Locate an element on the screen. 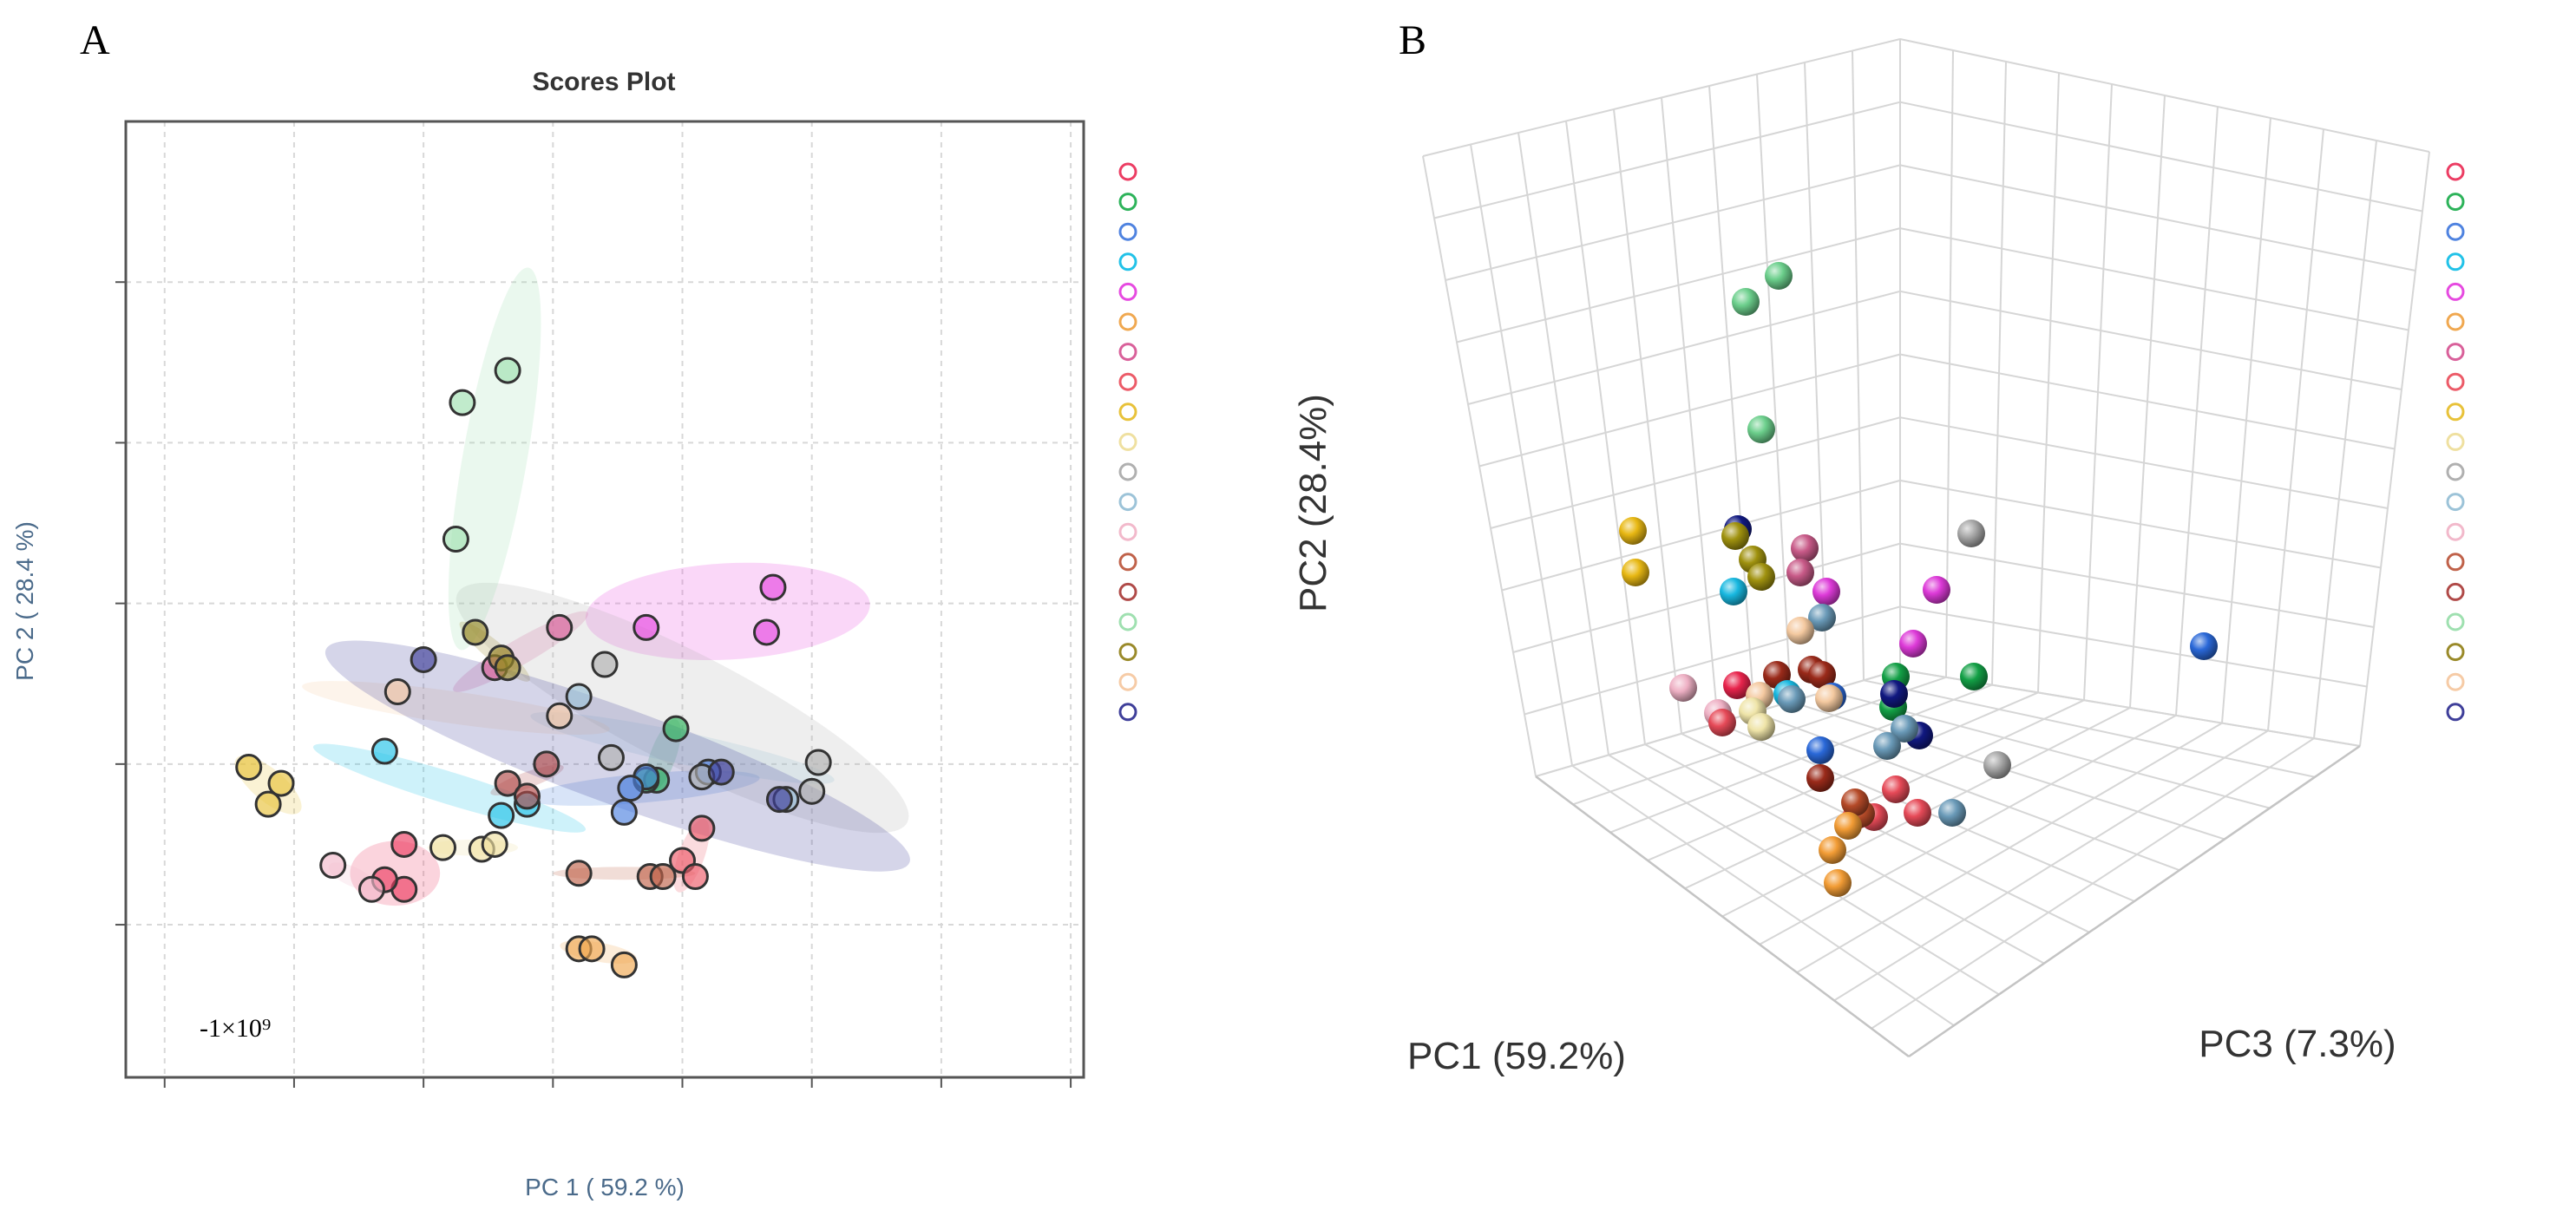 The image size is (2576, 1230). chart-a-legend is located at coordinates (1127, 442).